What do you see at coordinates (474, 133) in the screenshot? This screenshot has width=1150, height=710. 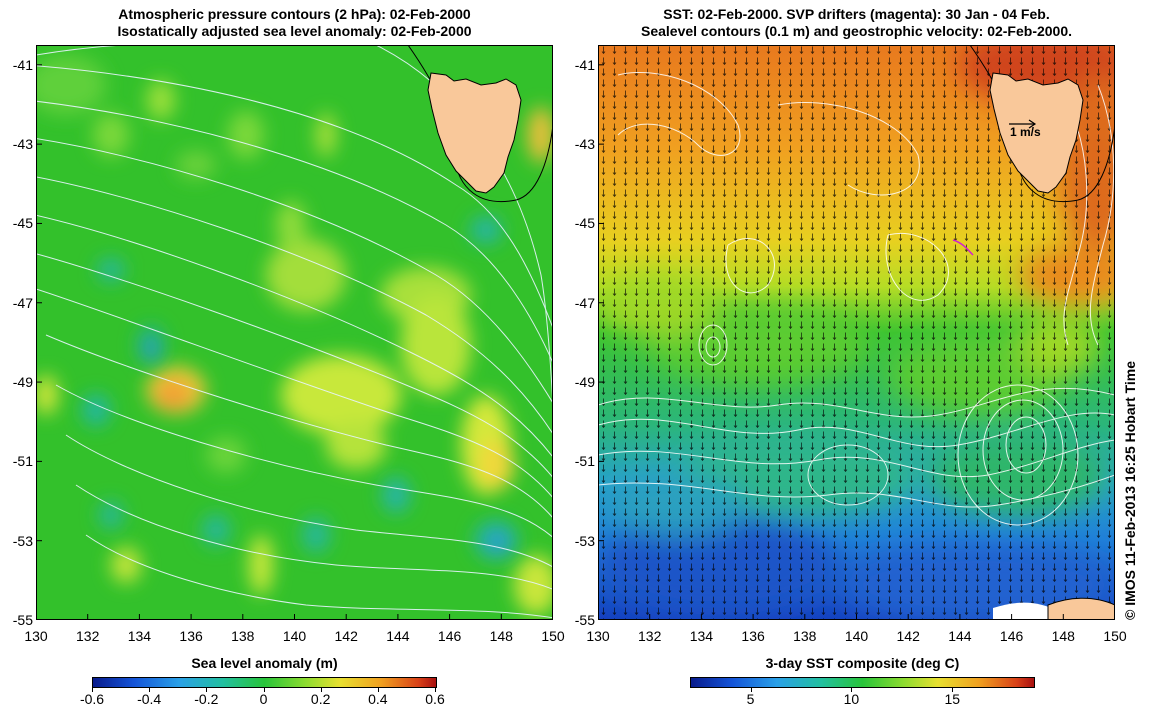 I see `tasmania-land` at bounding box center [474, 133].